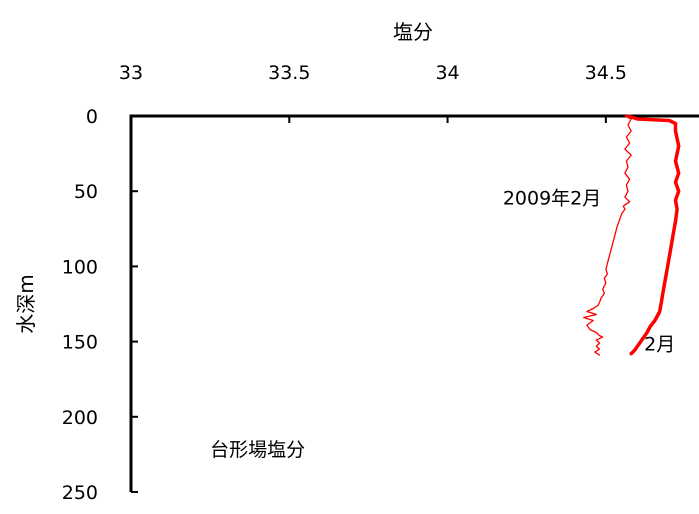 The width and height of the screenshot is (699, 514). I want to click on series-line-feb, so click(653, 235).